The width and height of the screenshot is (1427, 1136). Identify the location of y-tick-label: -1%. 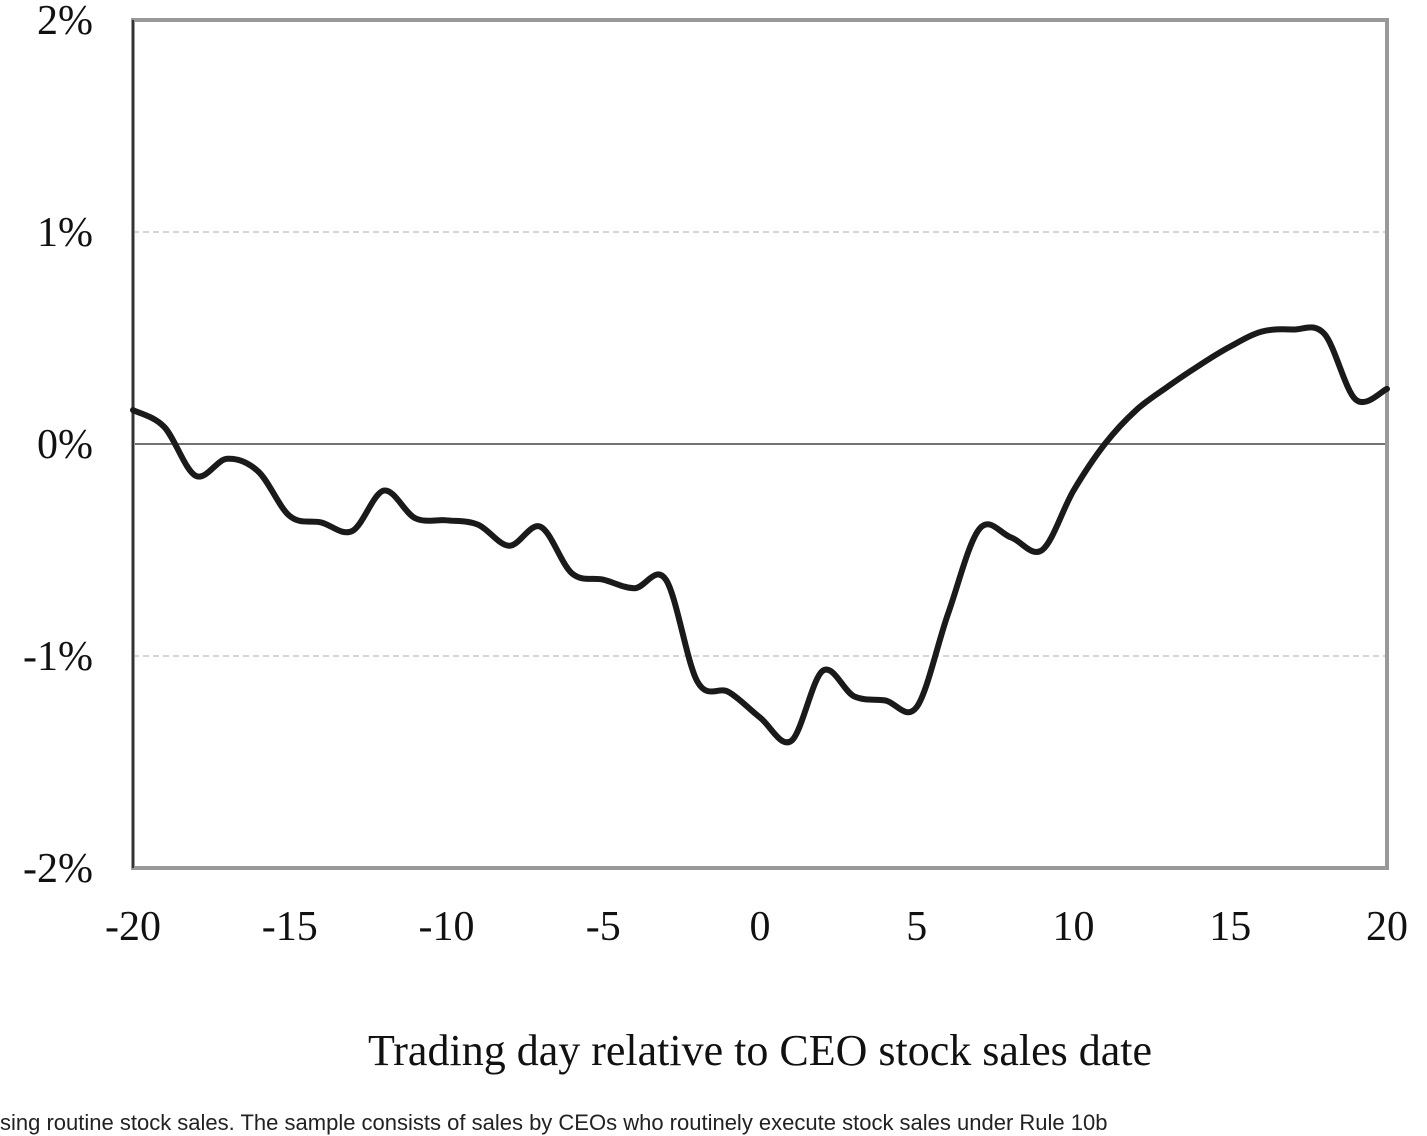
(58, 657).